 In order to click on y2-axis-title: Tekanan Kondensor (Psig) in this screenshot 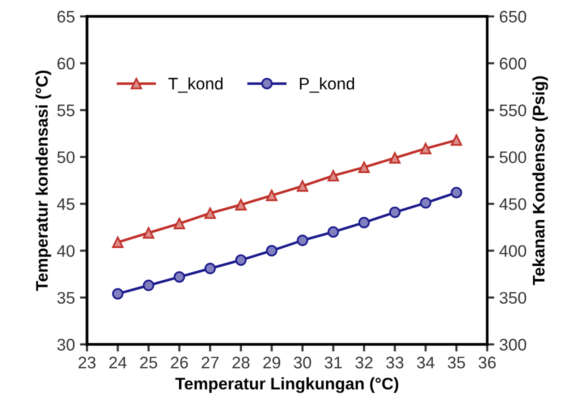, I will do `click(540, 181)`.